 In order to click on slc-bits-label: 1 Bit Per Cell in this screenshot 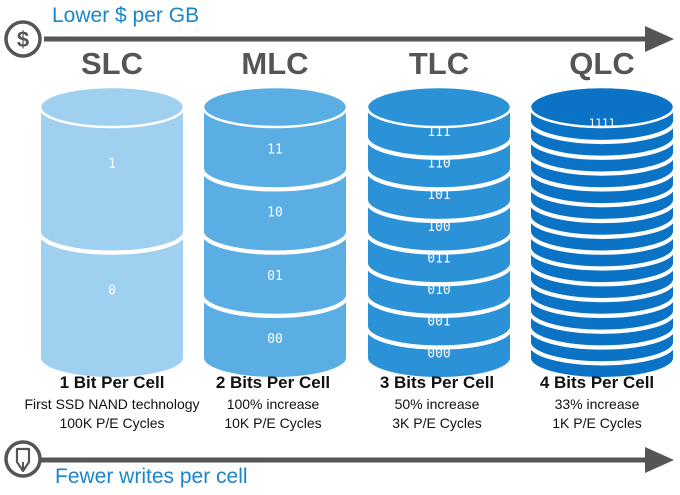, I will do `click(112, 382)`.